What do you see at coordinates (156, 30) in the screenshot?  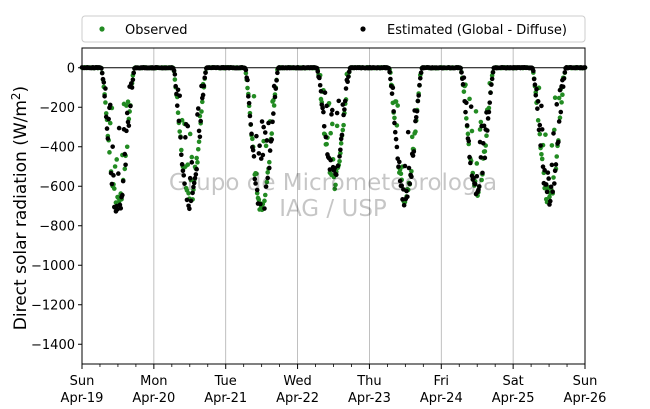 I see `legend-label-observed: Observed` at bounding box center [156, 30].